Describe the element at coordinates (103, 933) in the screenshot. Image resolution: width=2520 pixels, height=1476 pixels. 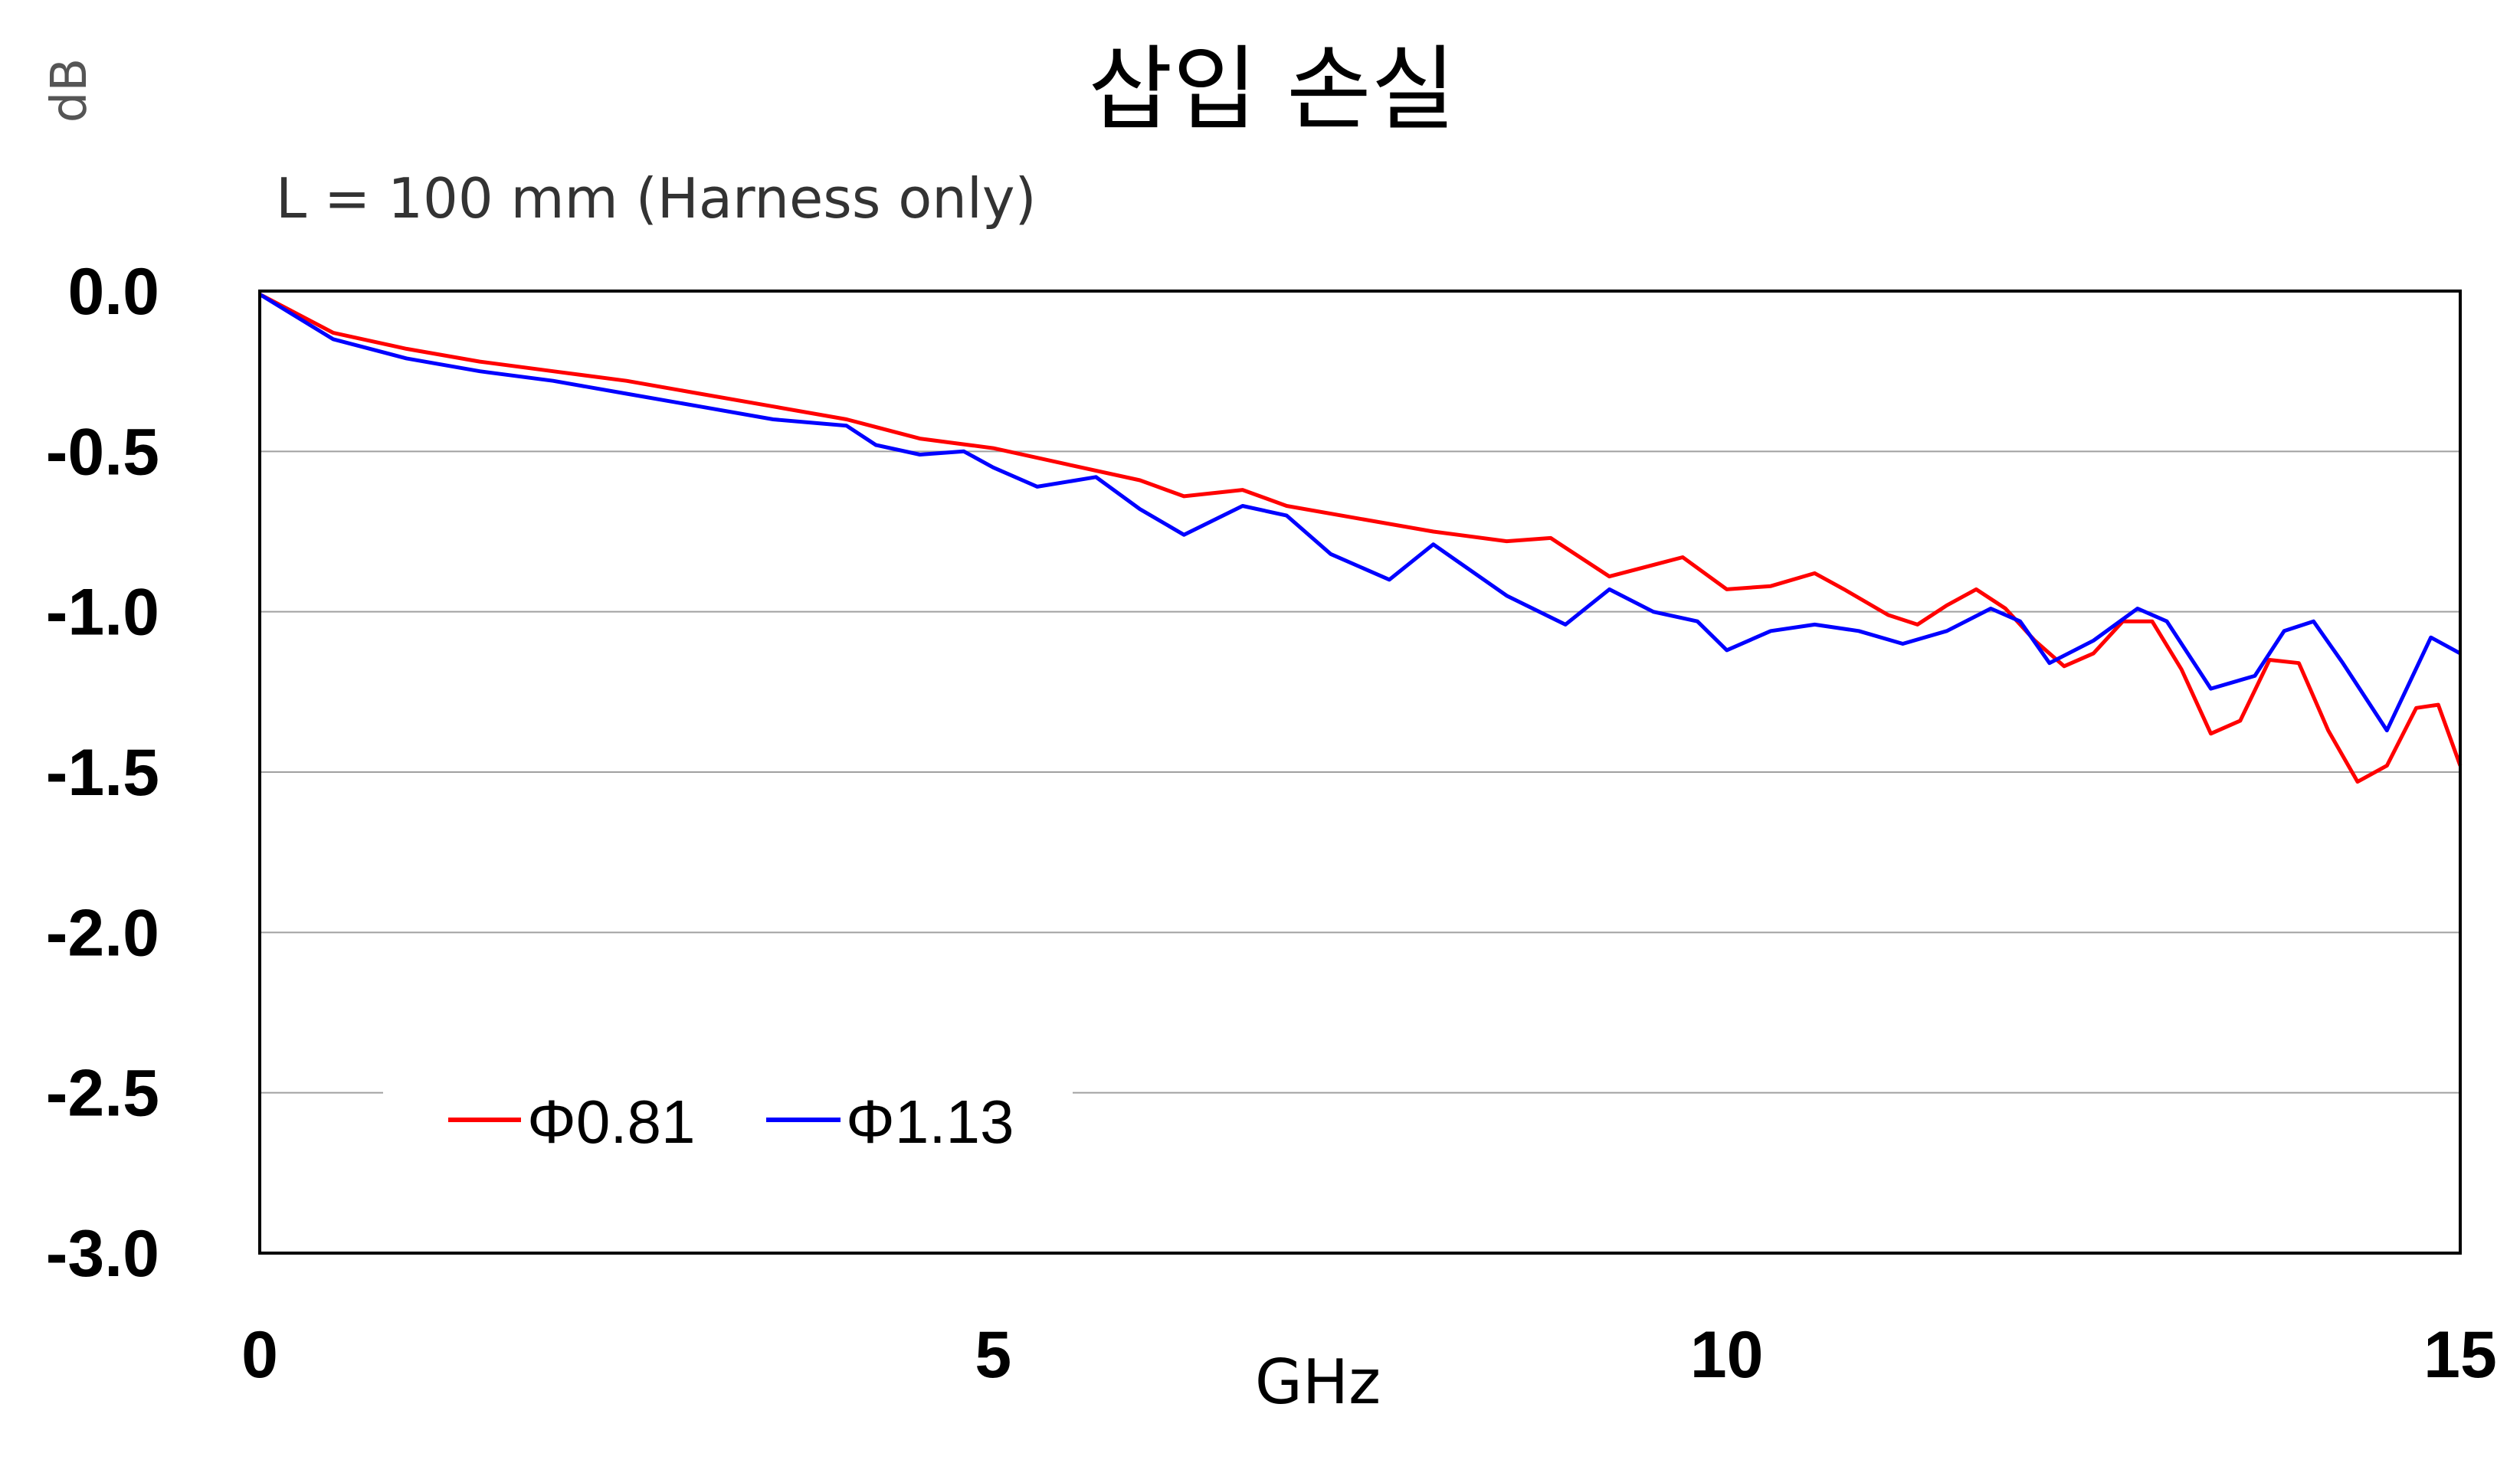
I see `y-tick-label-4: -2.0` at that location.